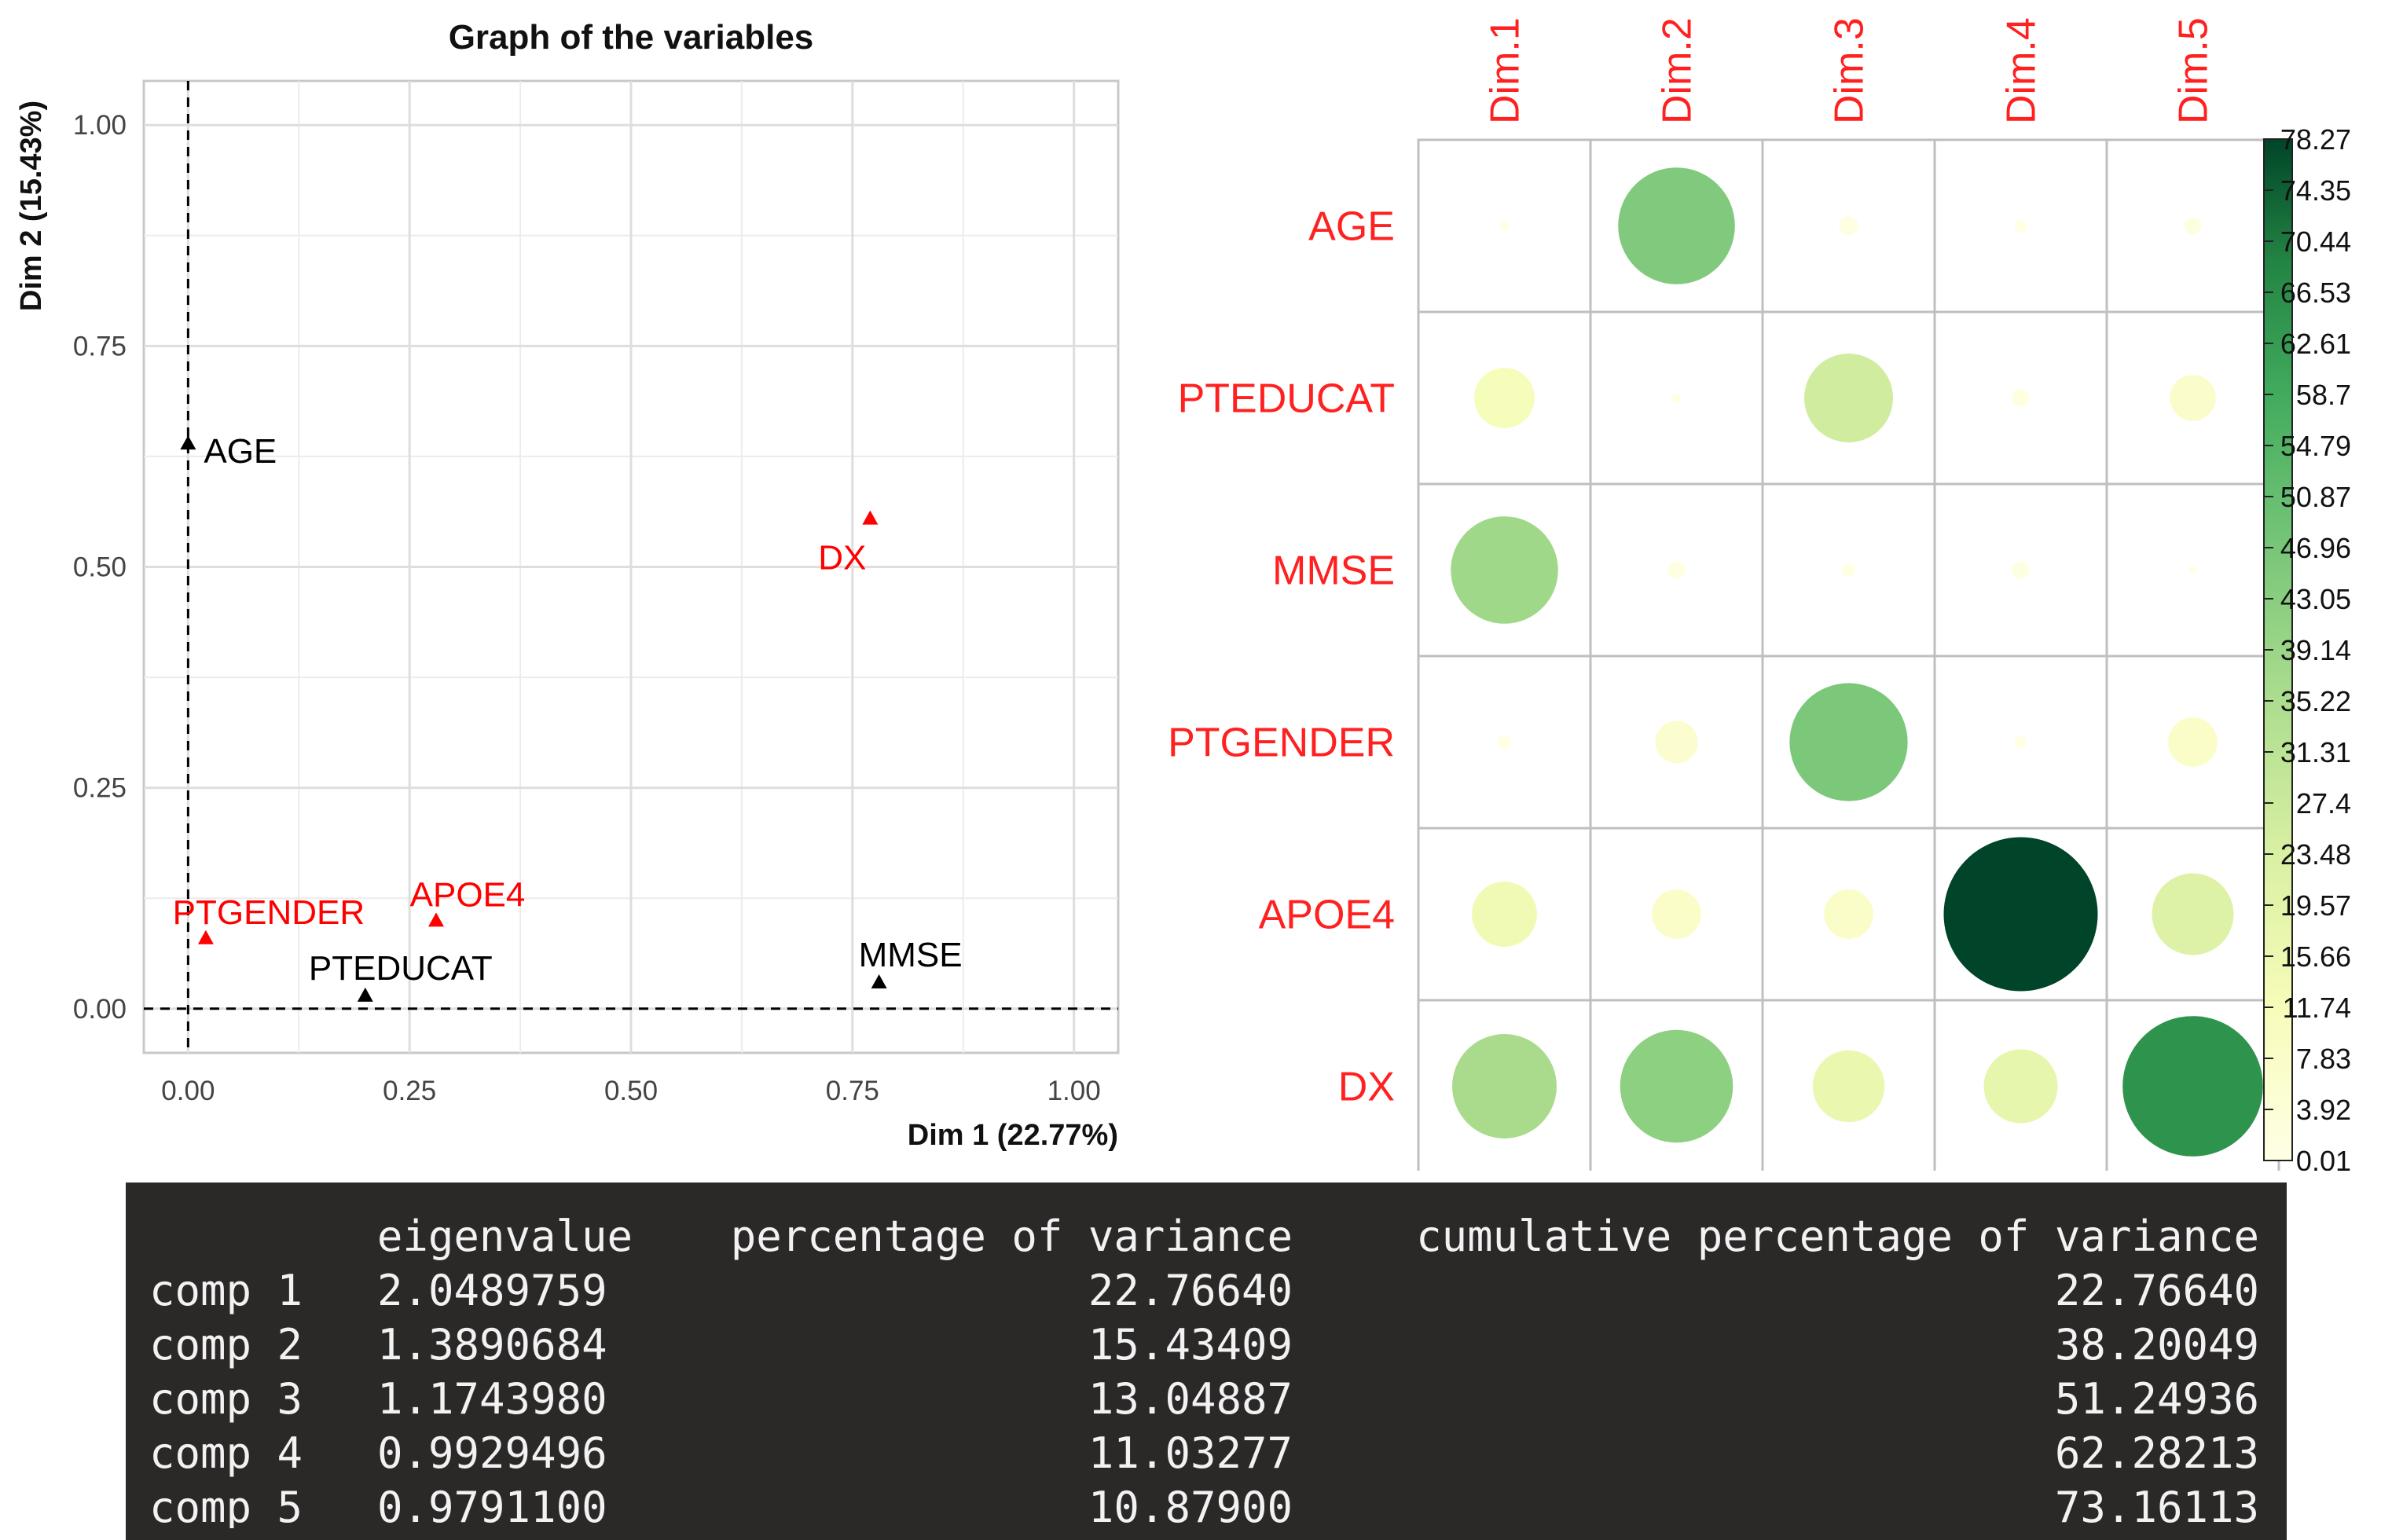 This screenshot has width=2381, height=1540. What do you see at coordinates (2157, 1290) in the screenshot?
I see `table-cell: 22.76640` at bounding box center [2157, 1290].